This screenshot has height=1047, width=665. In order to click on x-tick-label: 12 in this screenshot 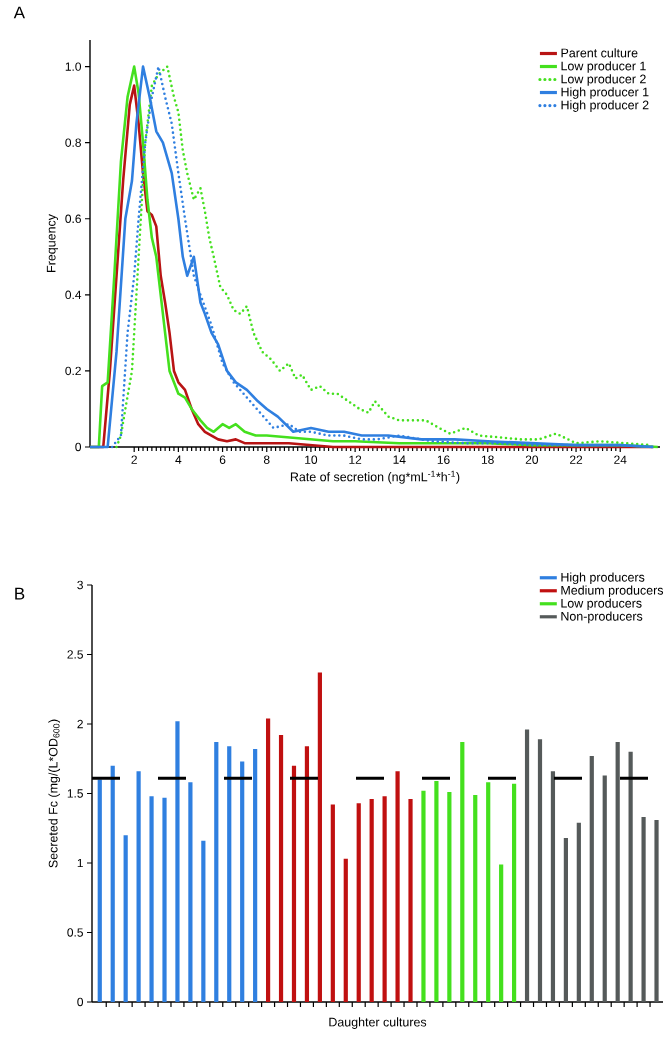, I will do `click(355, 459)`.